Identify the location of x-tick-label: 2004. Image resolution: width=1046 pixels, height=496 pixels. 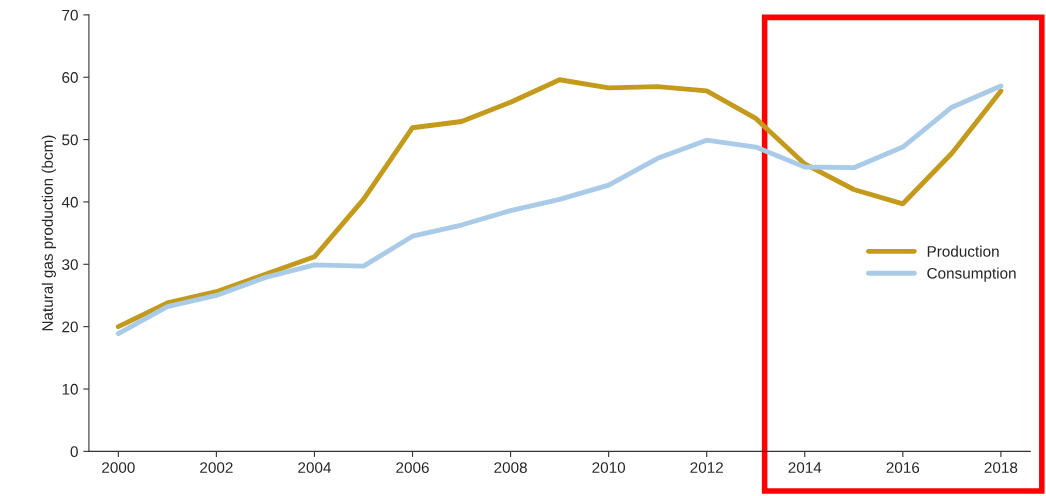
(314, 467).